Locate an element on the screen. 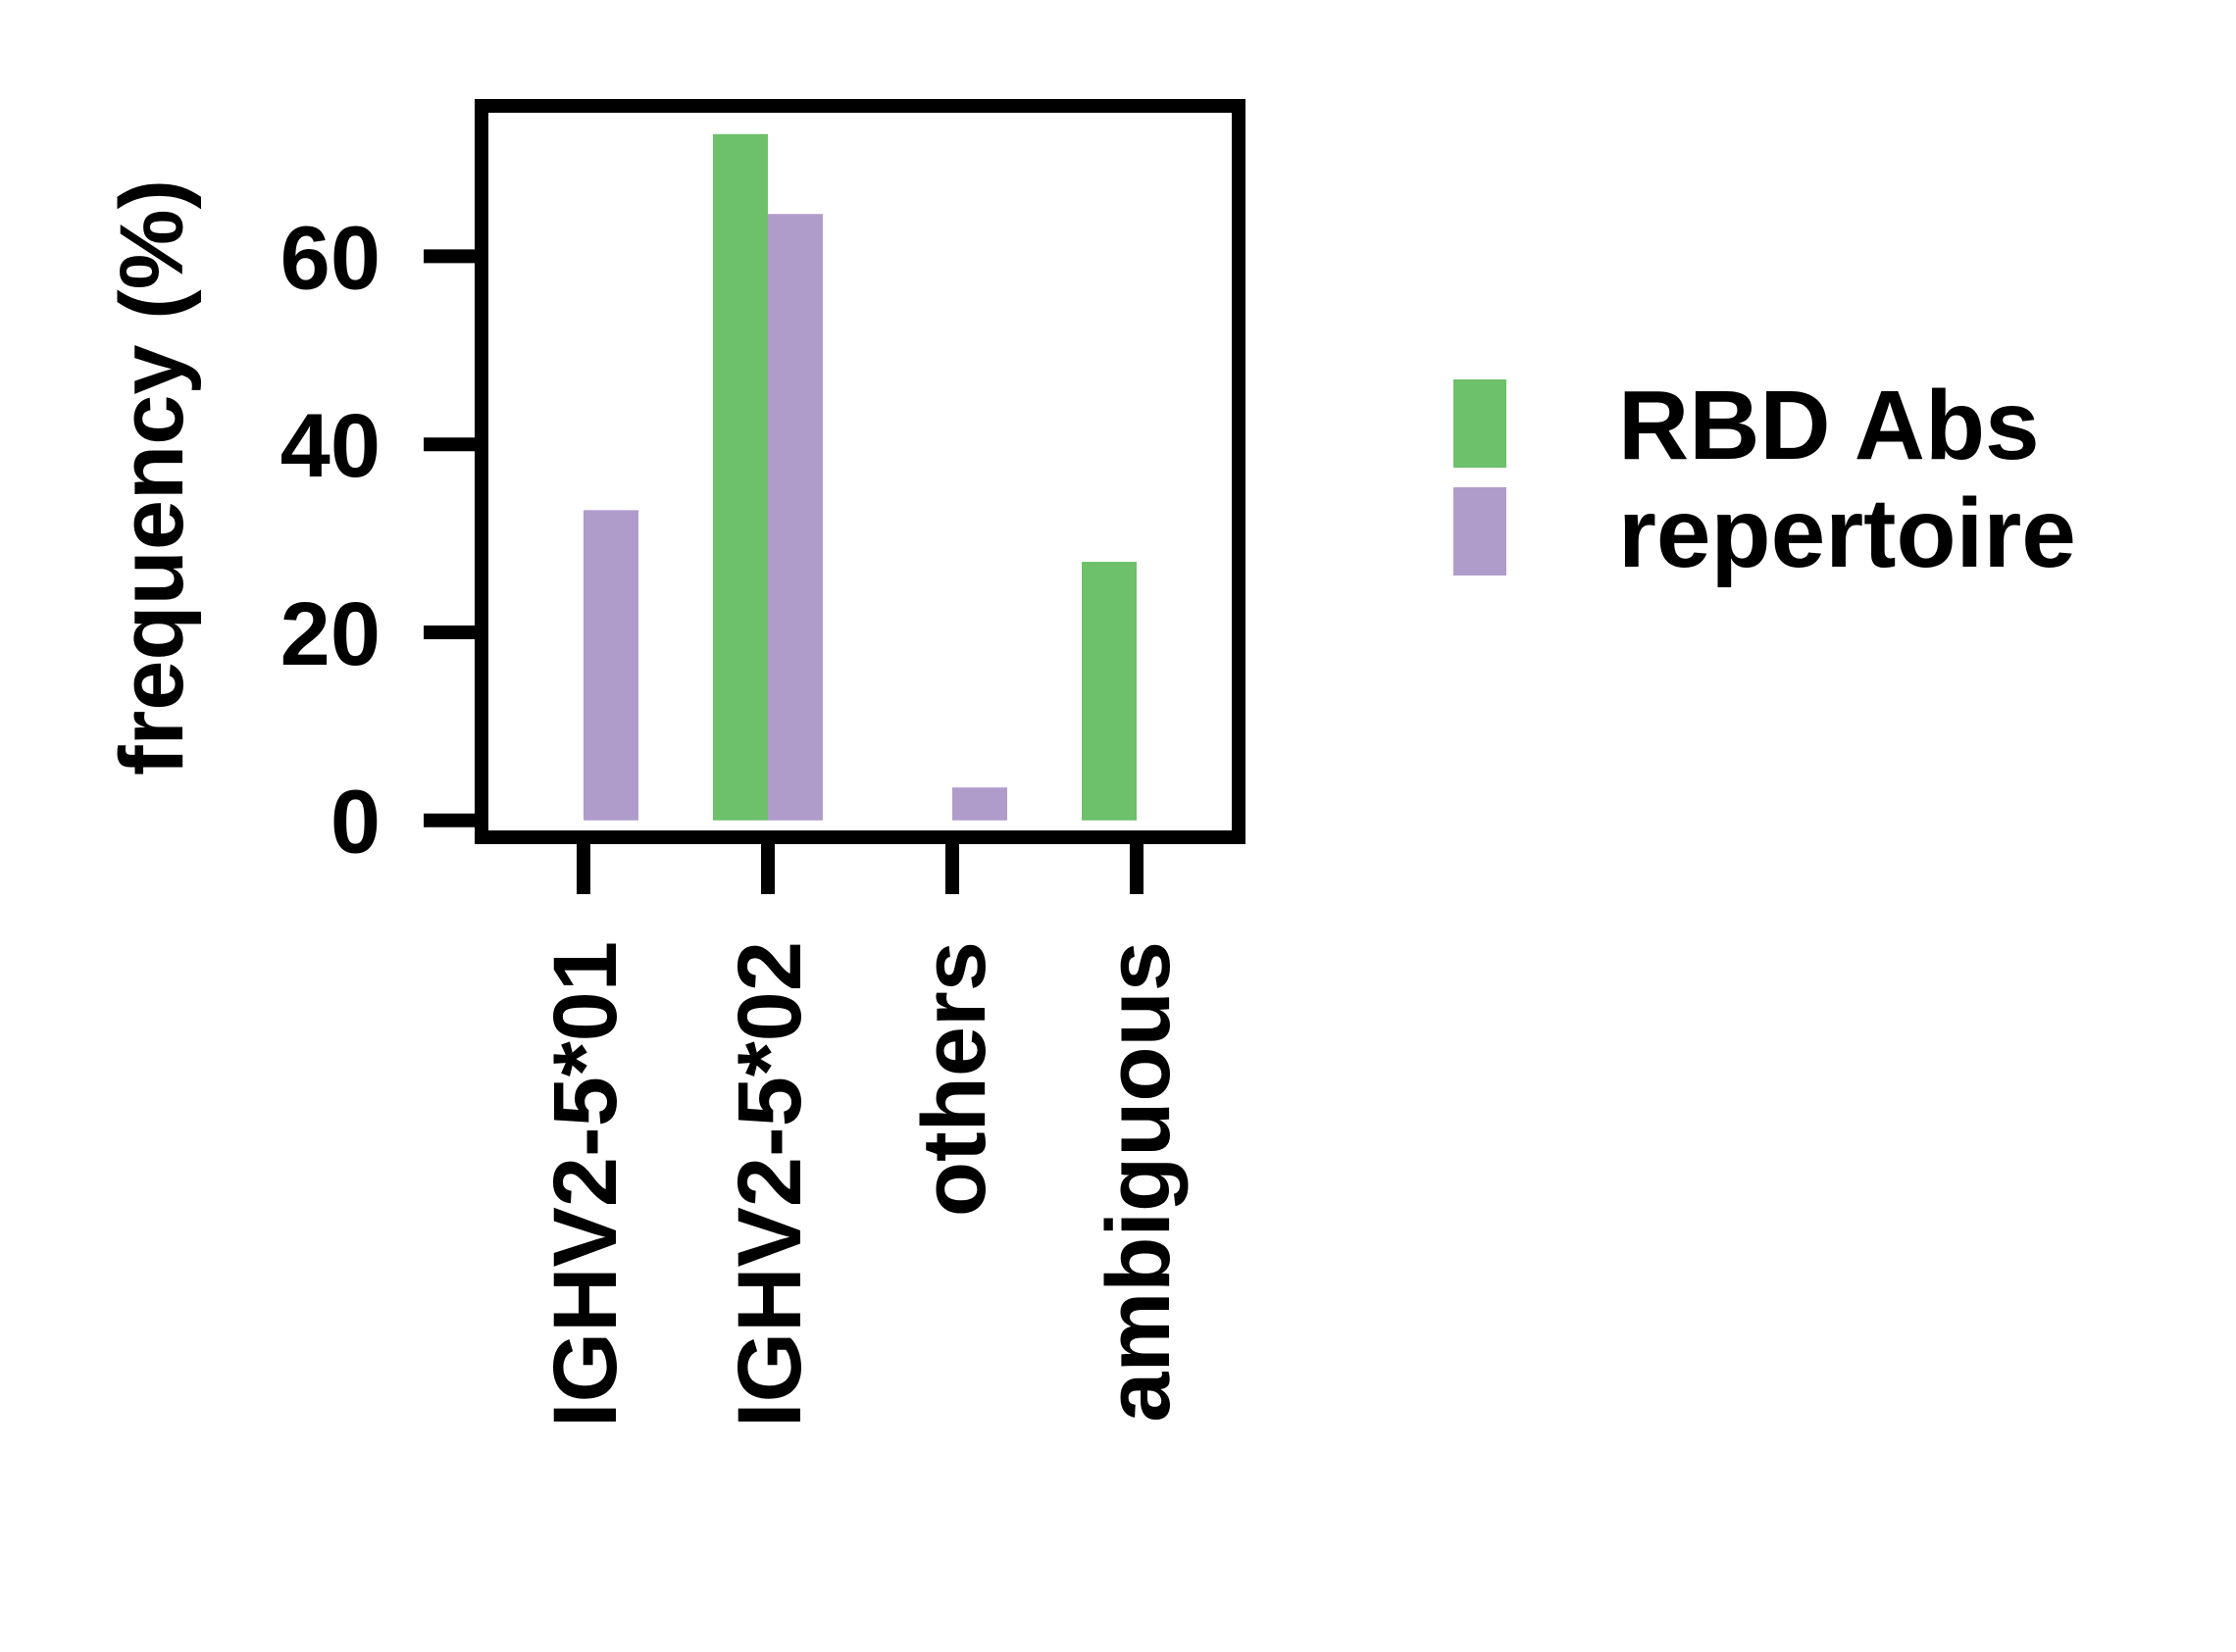  x-tick-label: others is located at coordinates (954, 1079).